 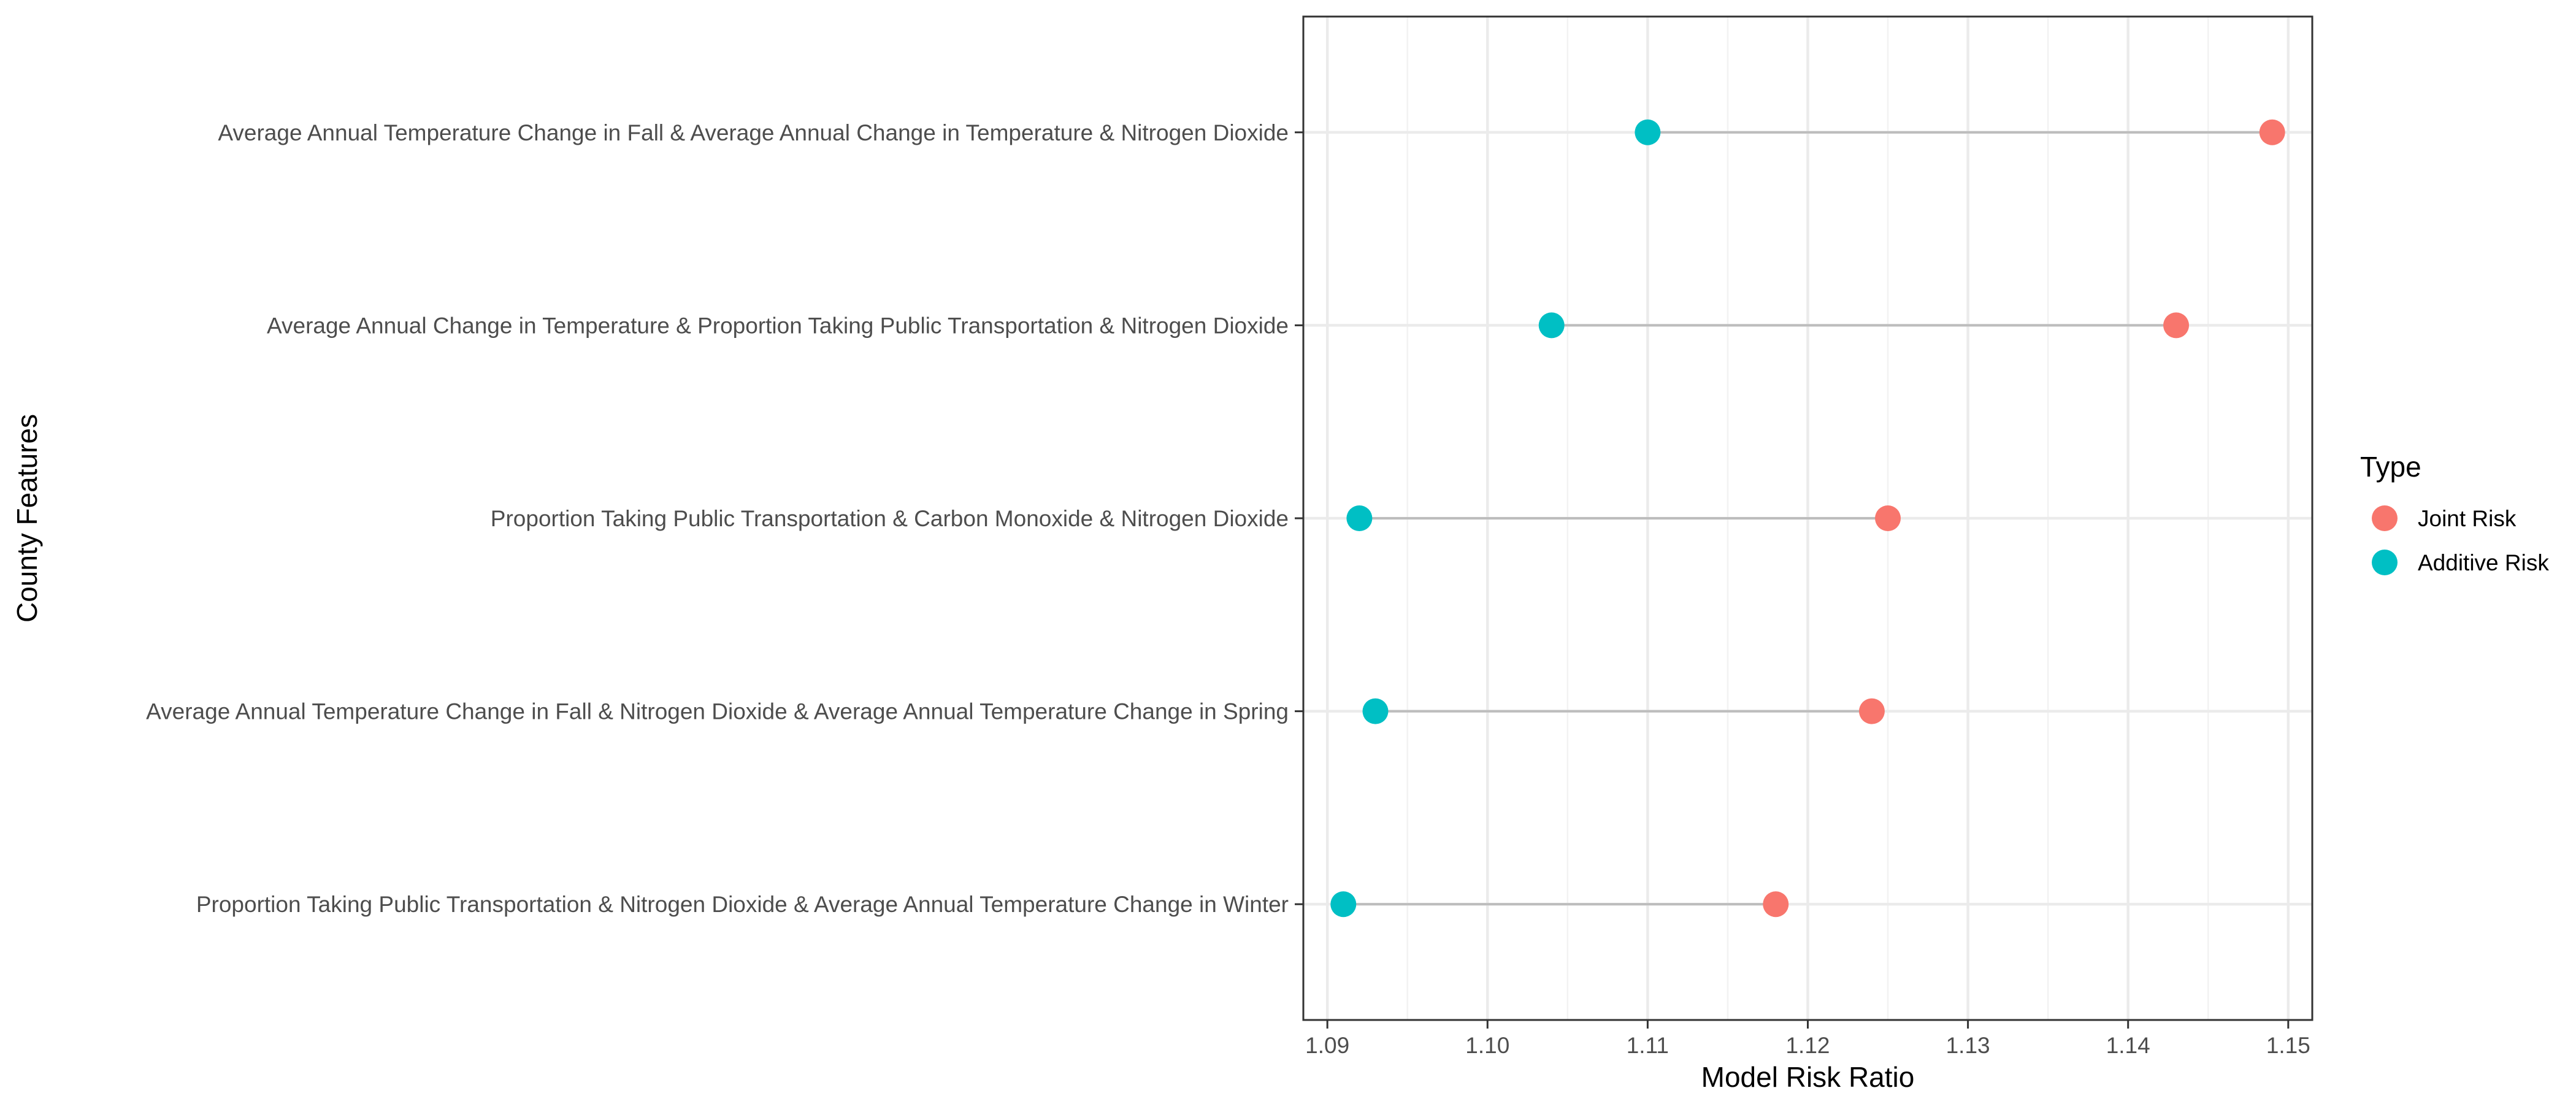 What do you see at coordinates (1327, 1045) in the screenshot?
I see `x-tick-label: 1.09` at bounding box center [1327, 1045].